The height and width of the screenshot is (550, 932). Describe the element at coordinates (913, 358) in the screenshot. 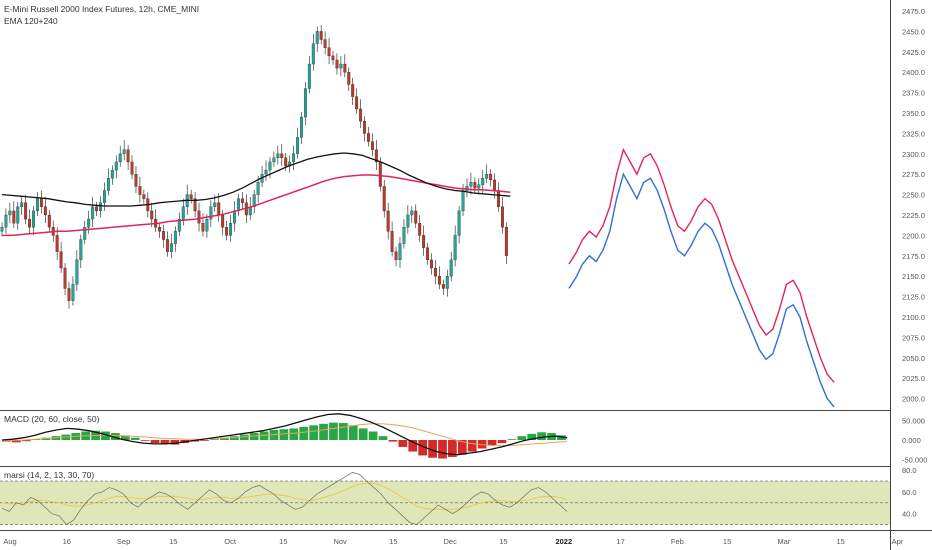

I see `price-tick-label: 2050.0` at that location.